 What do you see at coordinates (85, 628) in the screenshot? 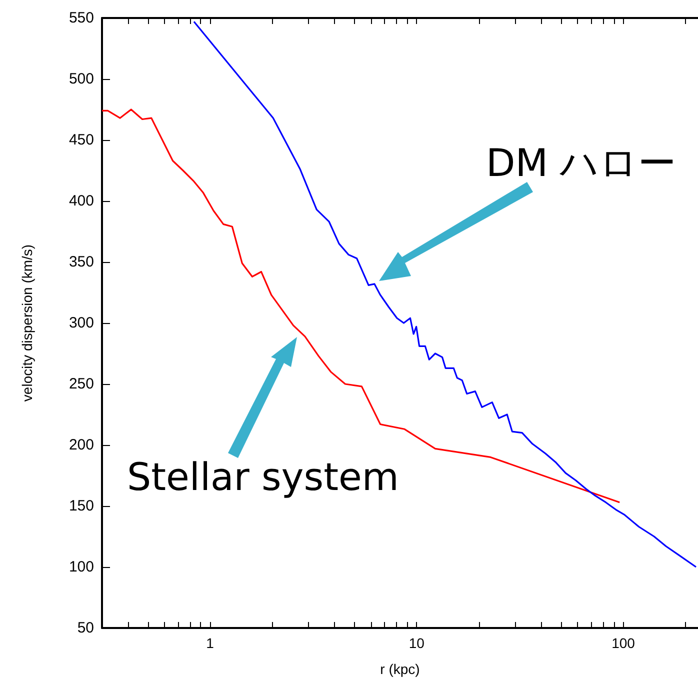
I see `y-tick-label: 50` at bounding box center [85, 628].